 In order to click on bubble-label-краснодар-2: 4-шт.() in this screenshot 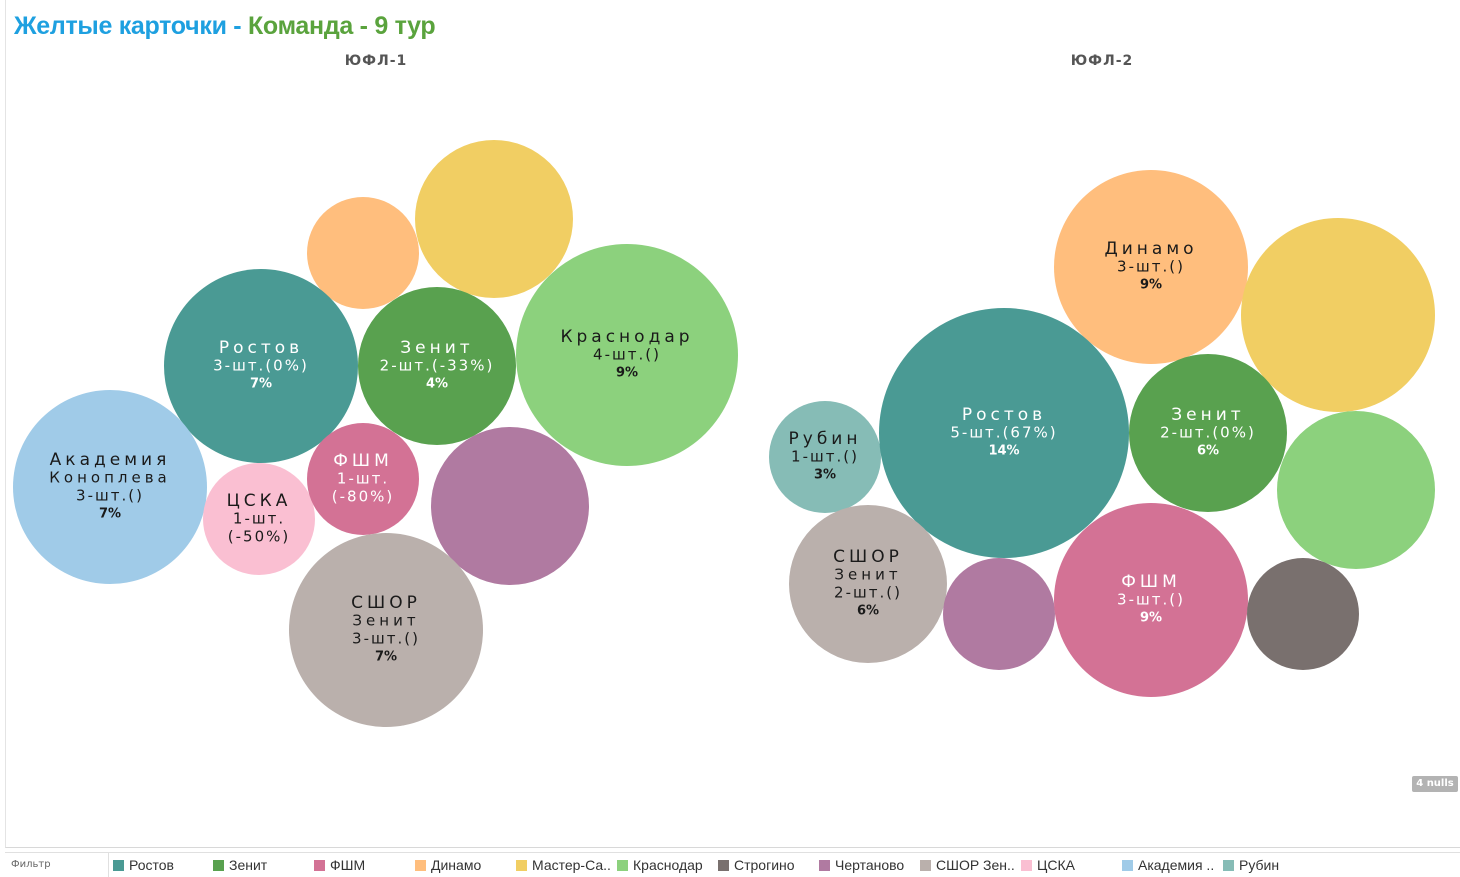, I will do `click(627, 355)`.